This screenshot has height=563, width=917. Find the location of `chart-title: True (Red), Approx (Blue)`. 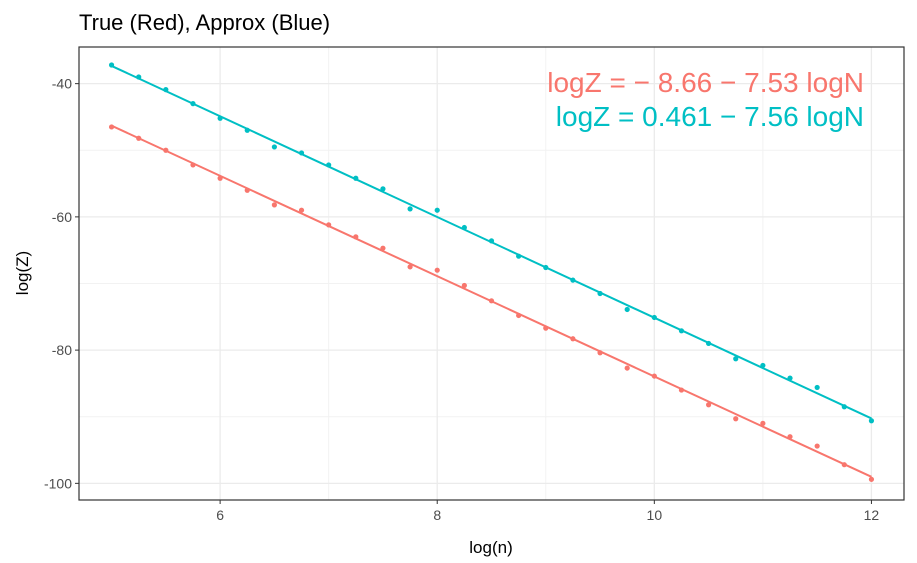

chart-title: True (Red), Approx (Blue) is located at coordinates (204, 22).